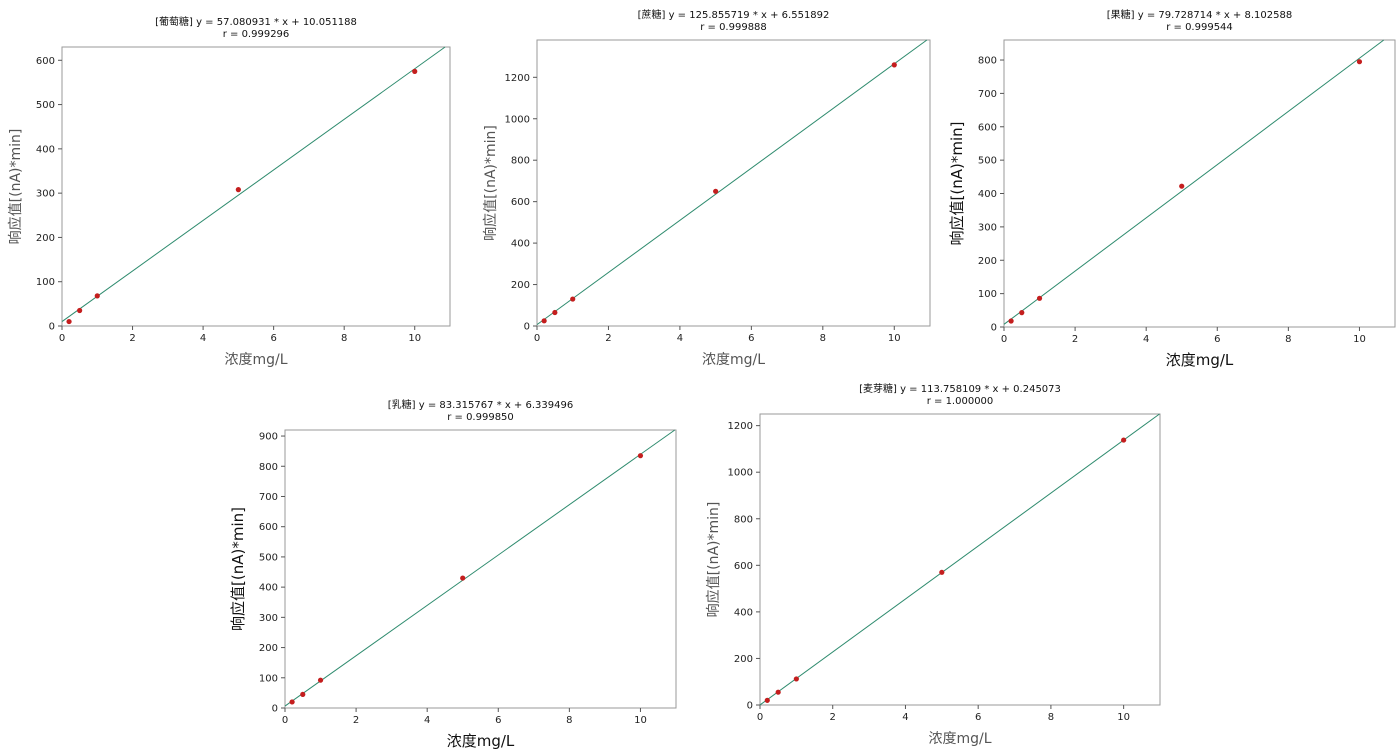  What do you see at coordinates (960, 388) in the screenshot?
I see `chart-title: [麦芽糖] y = 113.758109 * x + 0.245073` at bounding box center [960, 388].